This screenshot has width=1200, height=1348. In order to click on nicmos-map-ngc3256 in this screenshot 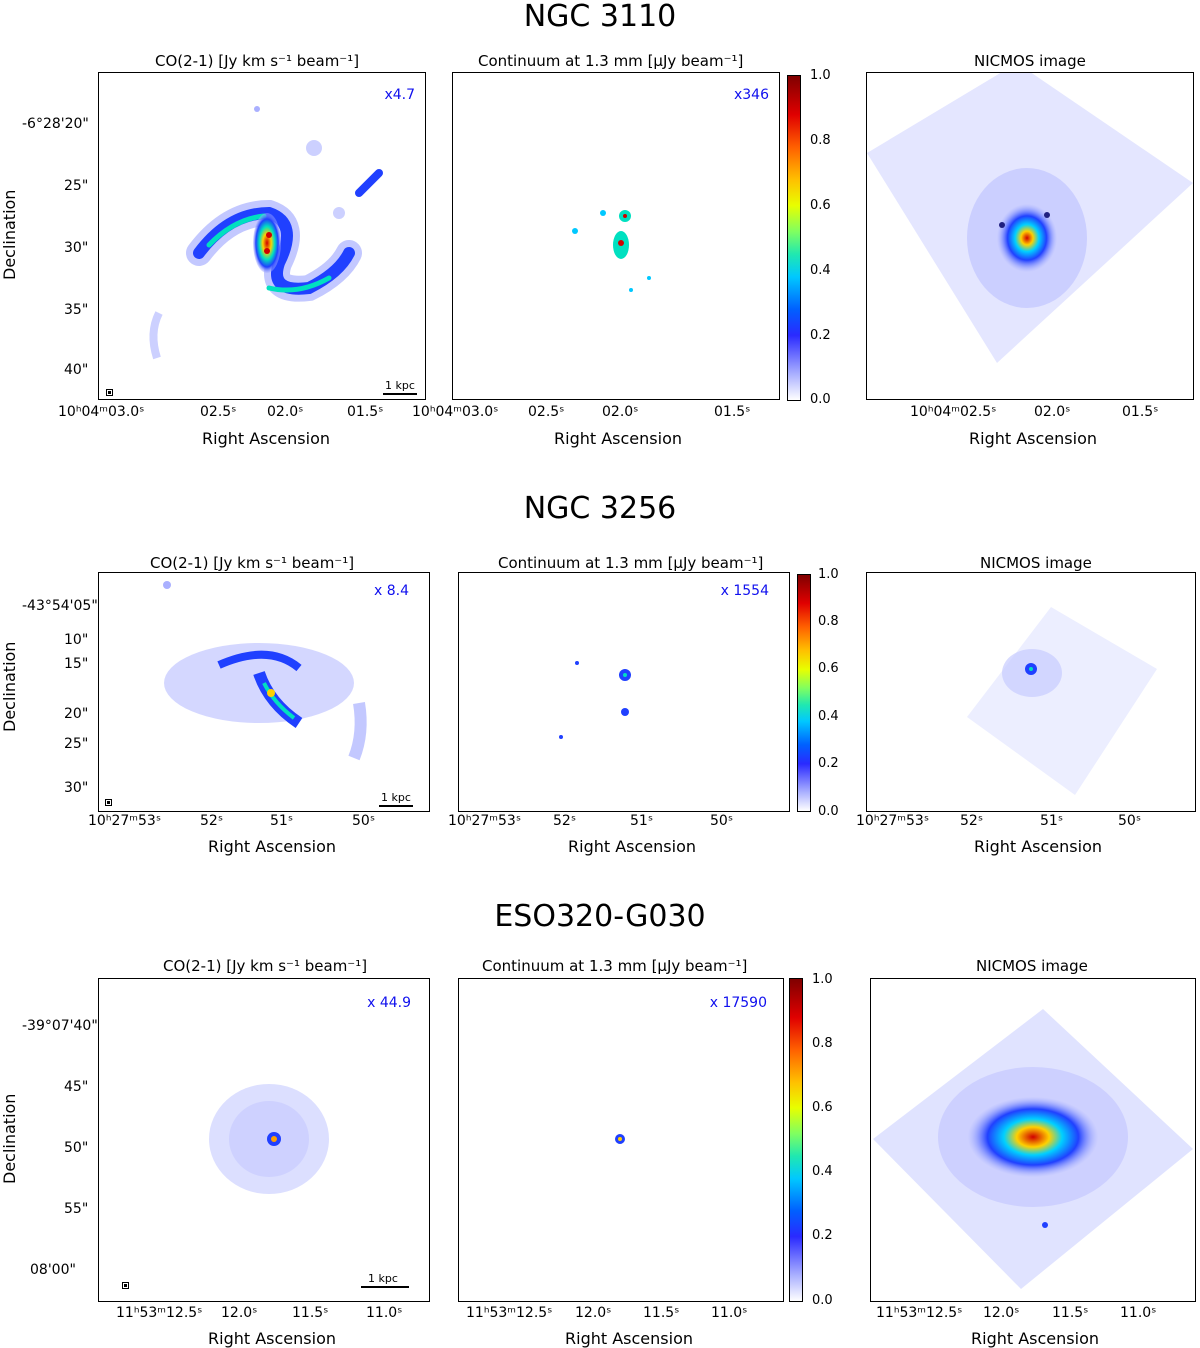, I will do `click(1031, 692)`.